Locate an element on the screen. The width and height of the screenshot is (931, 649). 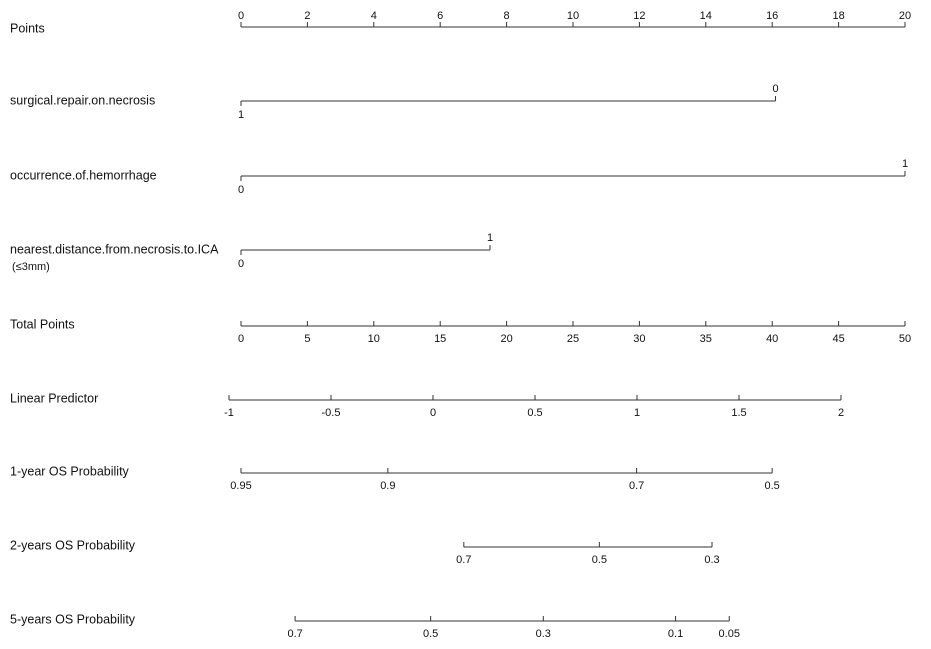
axis-name: 2-years OS Probability is located at coordinates (73, 545).